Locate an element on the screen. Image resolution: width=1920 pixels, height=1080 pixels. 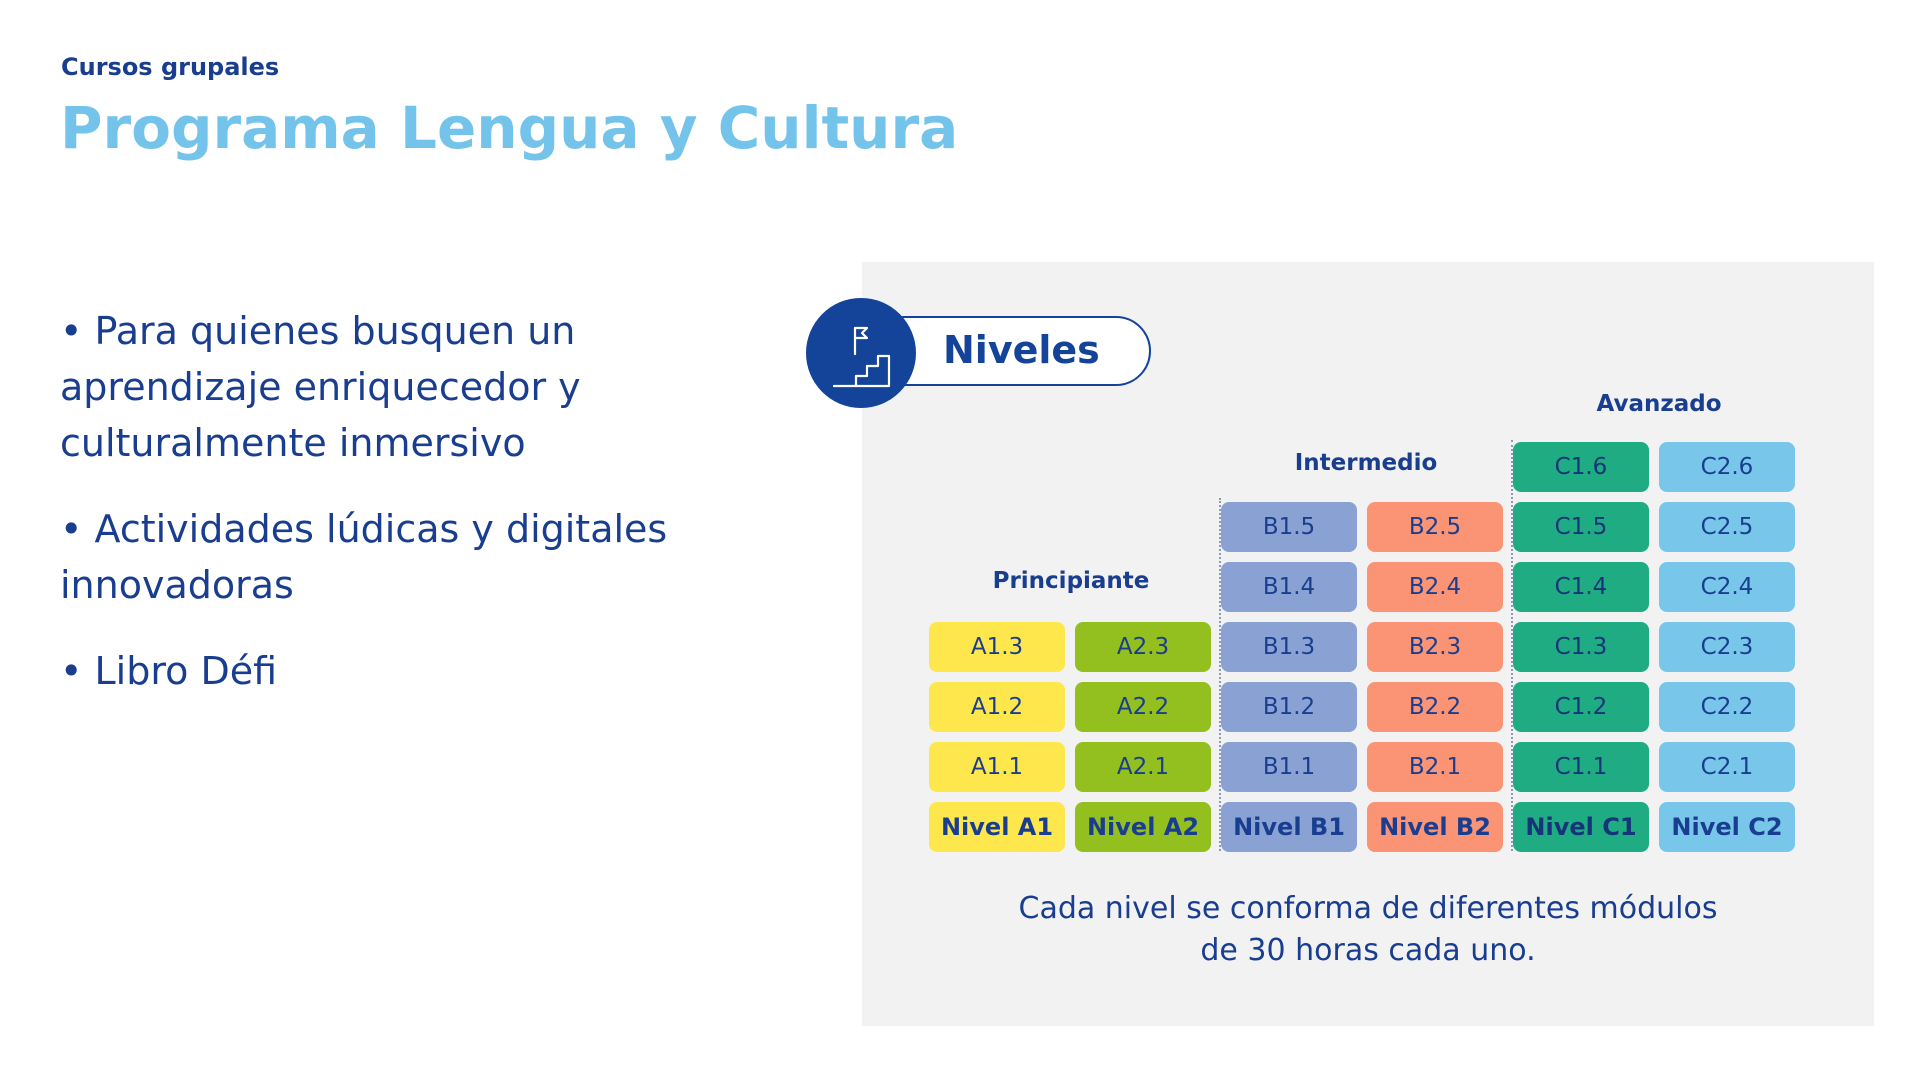
group-label-principiante: Principiante is located at coordinates (1071, 581).